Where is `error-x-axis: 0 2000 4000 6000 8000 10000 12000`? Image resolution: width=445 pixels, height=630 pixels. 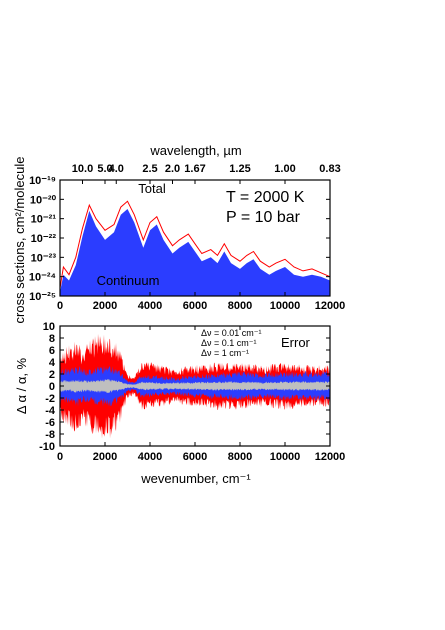 error-x-axis: 0 2000 4000 6000 8000 10000 12000 is located at coordinates (201, 394).